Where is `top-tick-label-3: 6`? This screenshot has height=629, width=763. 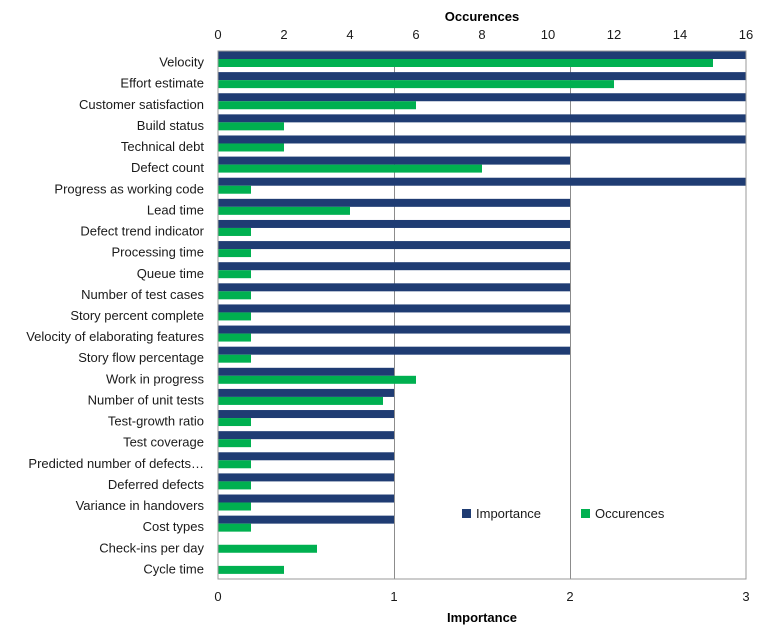 top-tick-label-3: 6 is located at coordinates (415, 34).